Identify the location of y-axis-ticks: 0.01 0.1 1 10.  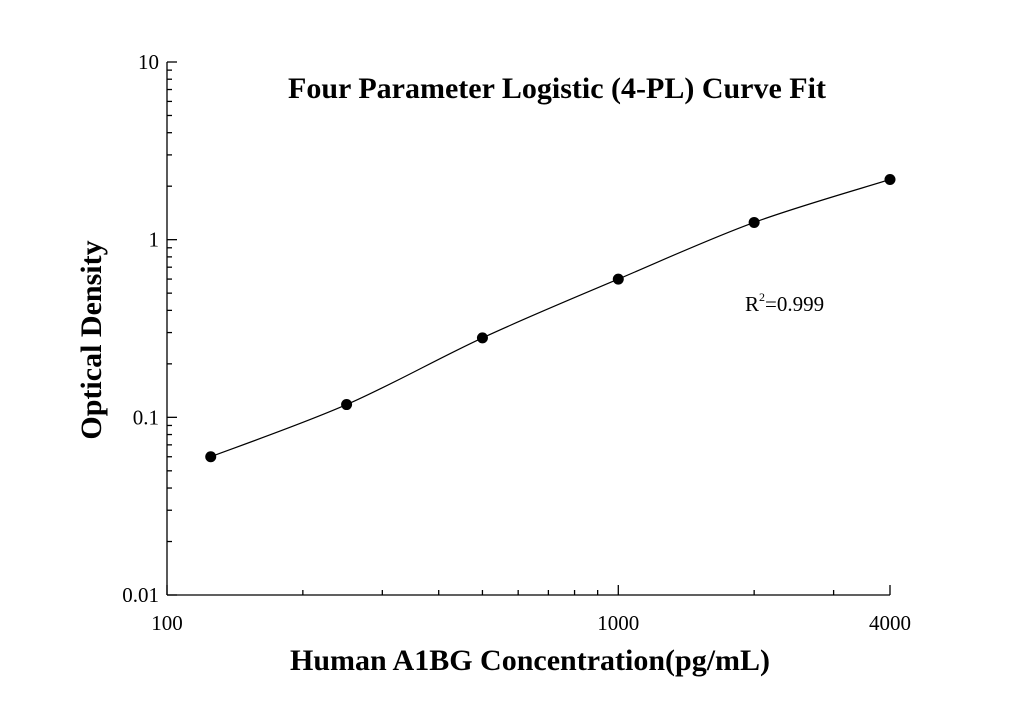
(149, 328).